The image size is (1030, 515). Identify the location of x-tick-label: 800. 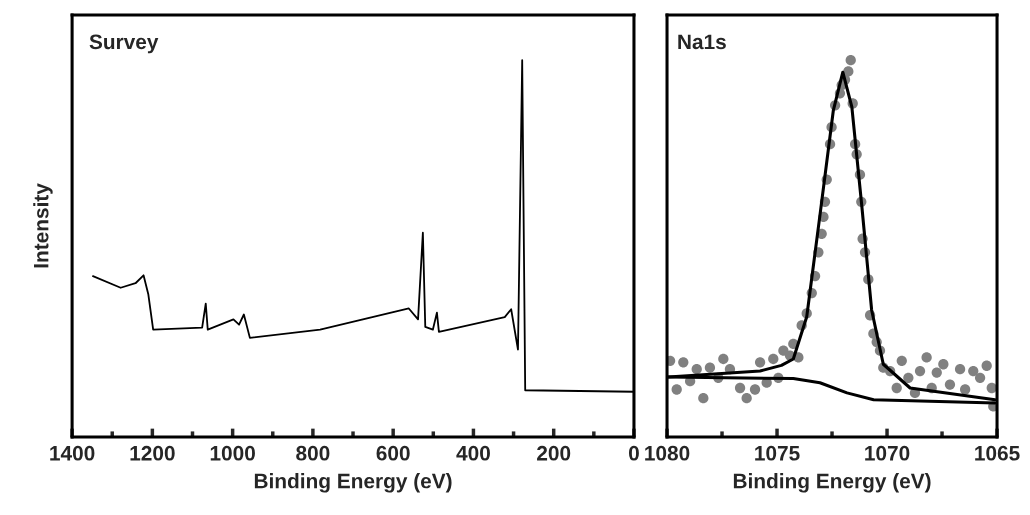
(313, 453).